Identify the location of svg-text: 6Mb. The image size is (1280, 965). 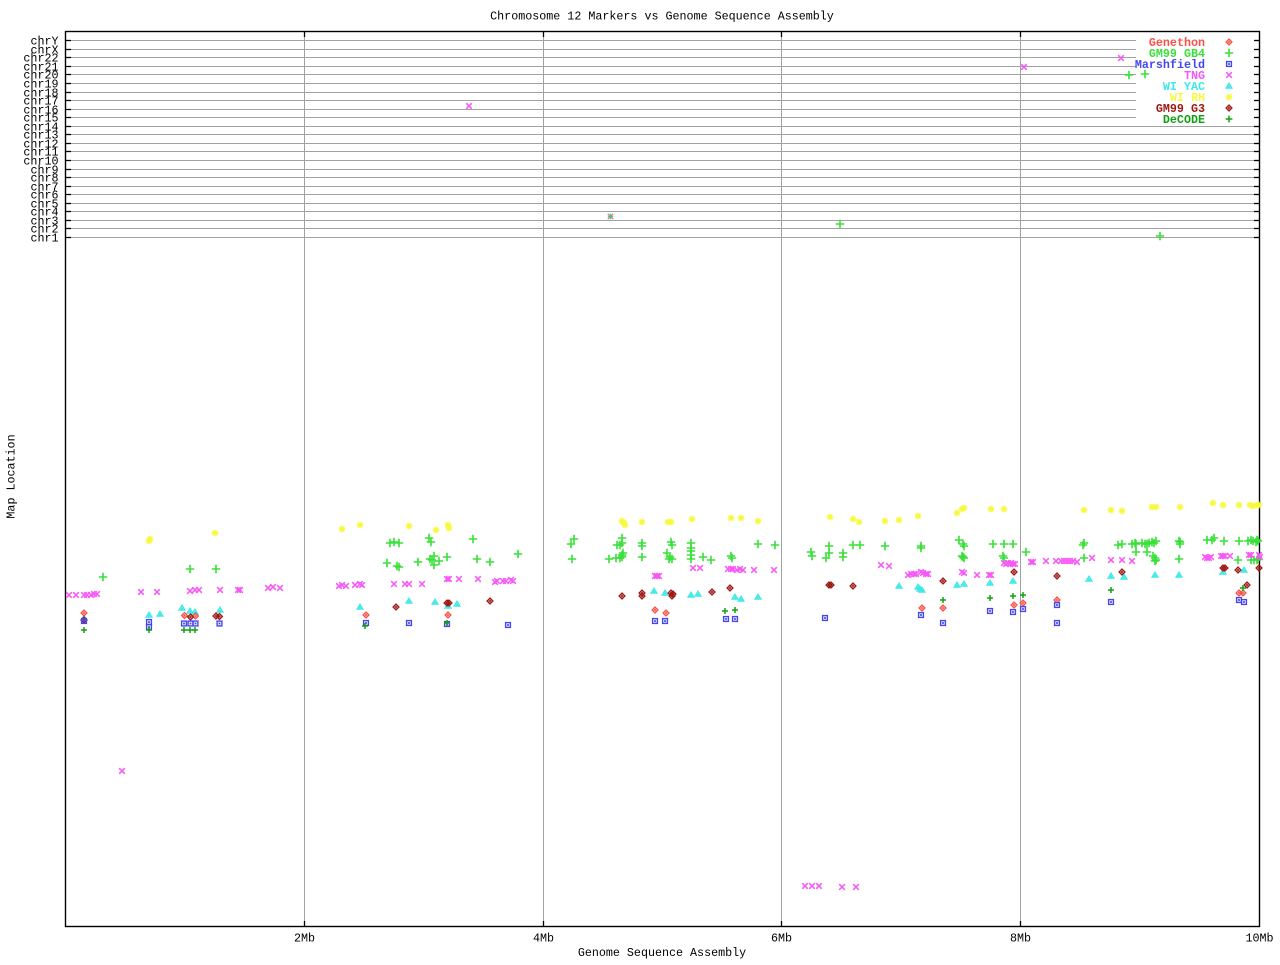
(781, 939).